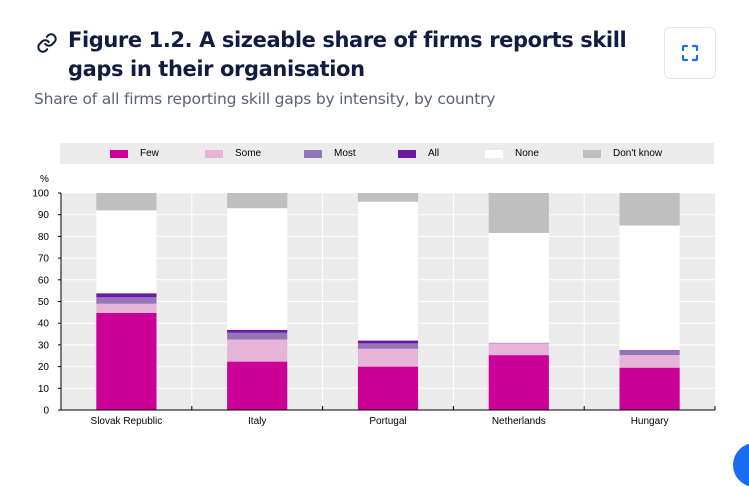 Image resolution: width=749 pixels, height=487 pixels. I want to click on expand-button, so click(690, 53).